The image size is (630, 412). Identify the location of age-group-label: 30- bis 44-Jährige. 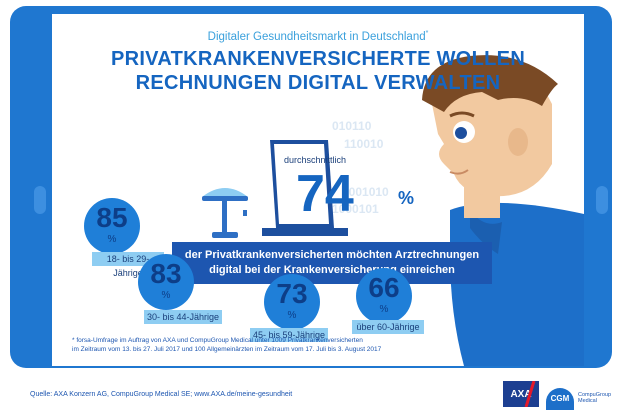
(183, 317).